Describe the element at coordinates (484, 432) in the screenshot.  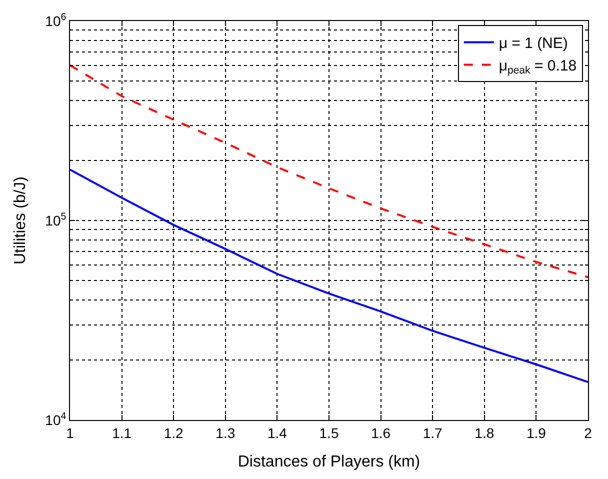
I see `x-tick-label: 1.8` at that location.